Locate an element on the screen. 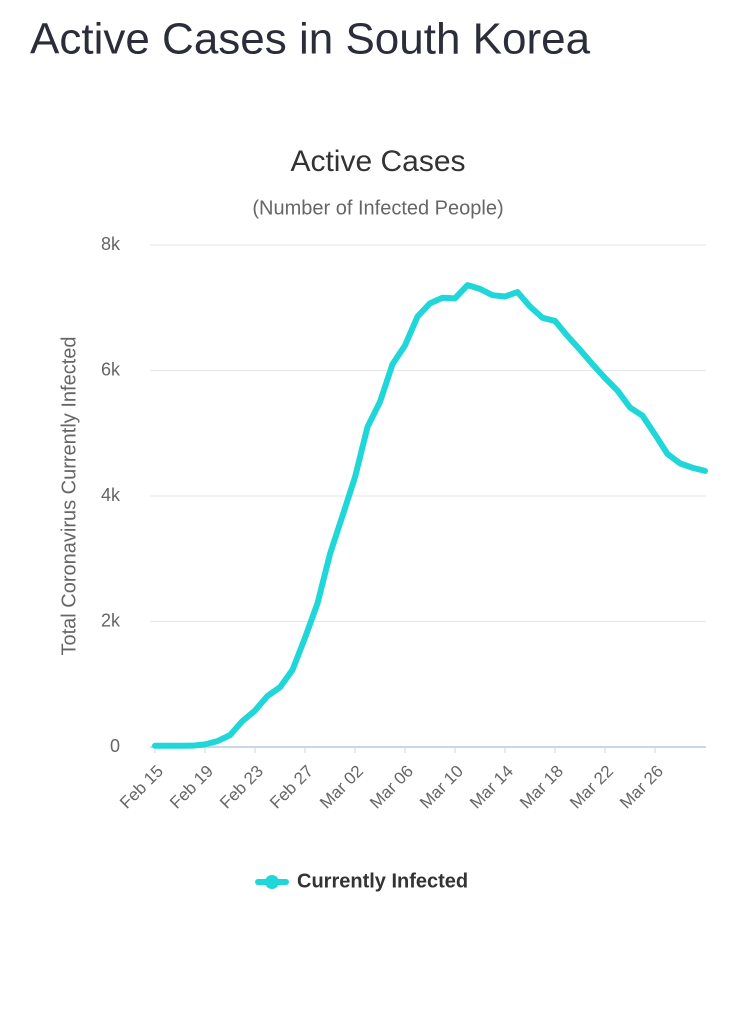 The image size is (754, 1024). y-axis-label: Total Coronavirus Currently Infected is located at coordinates (69, 495).